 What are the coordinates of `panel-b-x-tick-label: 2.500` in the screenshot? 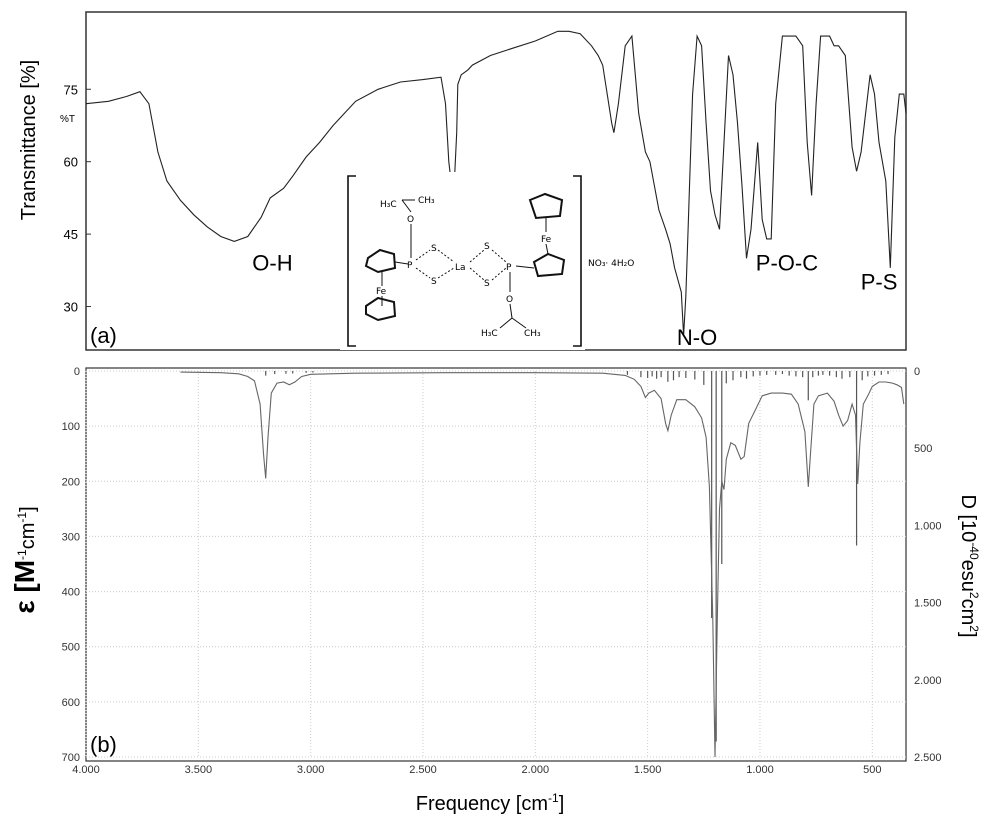 It's located at (423, 770).